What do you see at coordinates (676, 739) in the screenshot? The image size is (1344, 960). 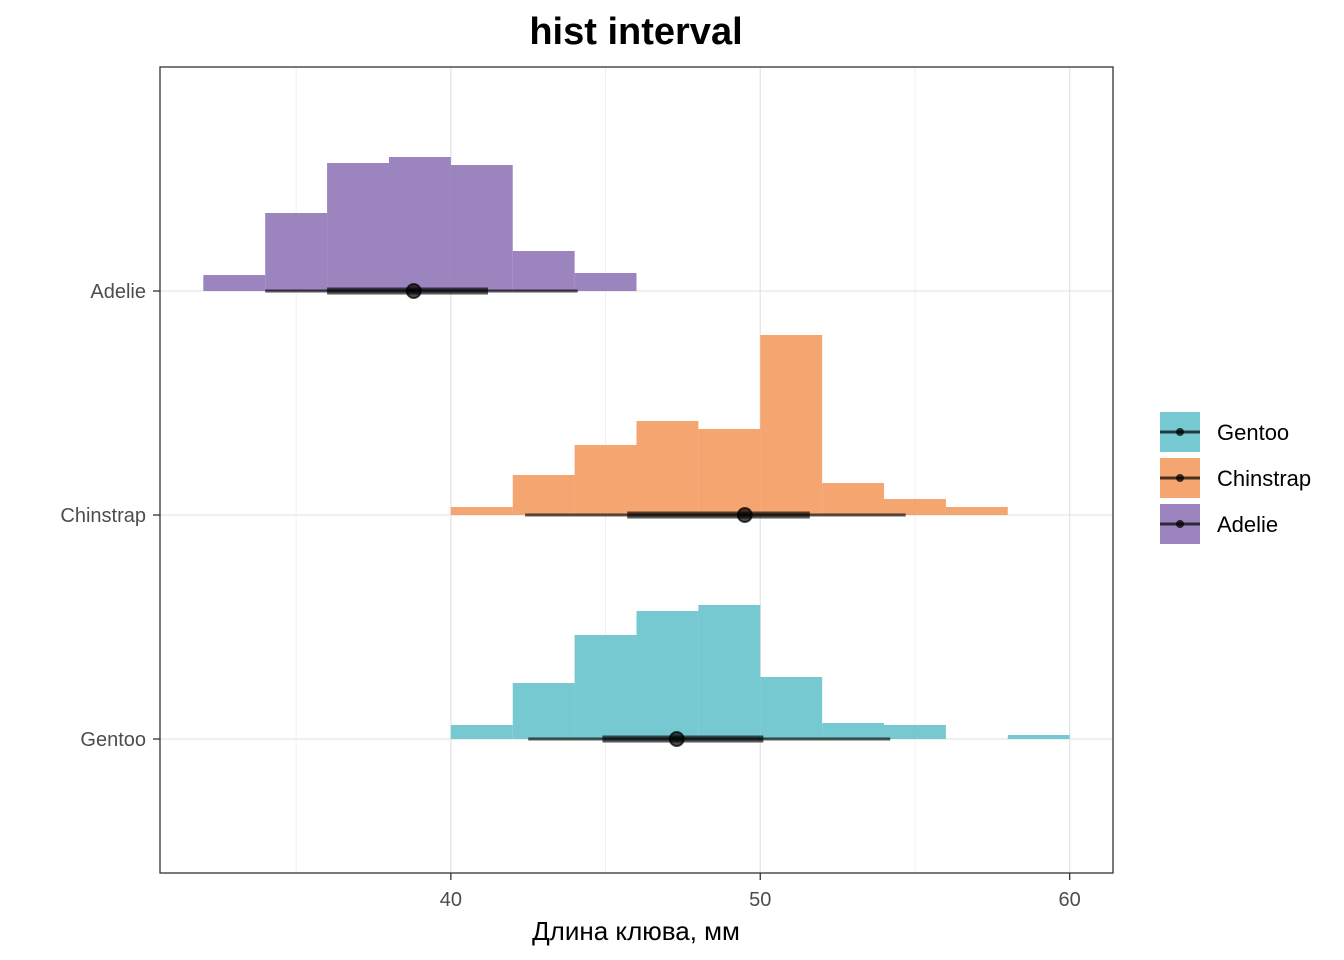 I see `point-estimate-gentoo` at bounding box center [676, 739].